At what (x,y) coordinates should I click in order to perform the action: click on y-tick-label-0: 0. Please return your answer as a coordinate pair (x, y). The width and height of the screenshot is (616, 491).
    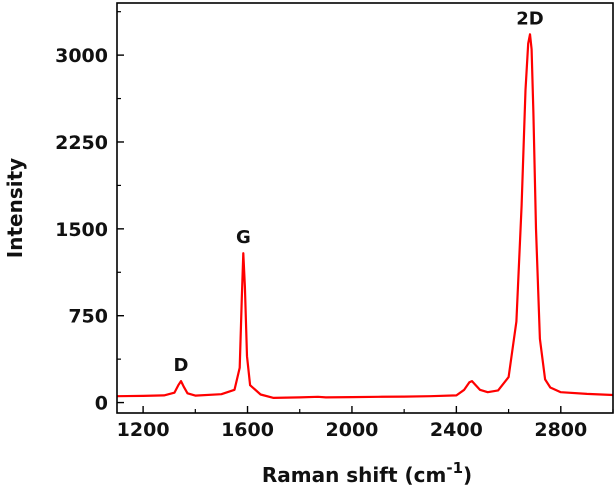
    Looking at the image, I should click on (101, 404).